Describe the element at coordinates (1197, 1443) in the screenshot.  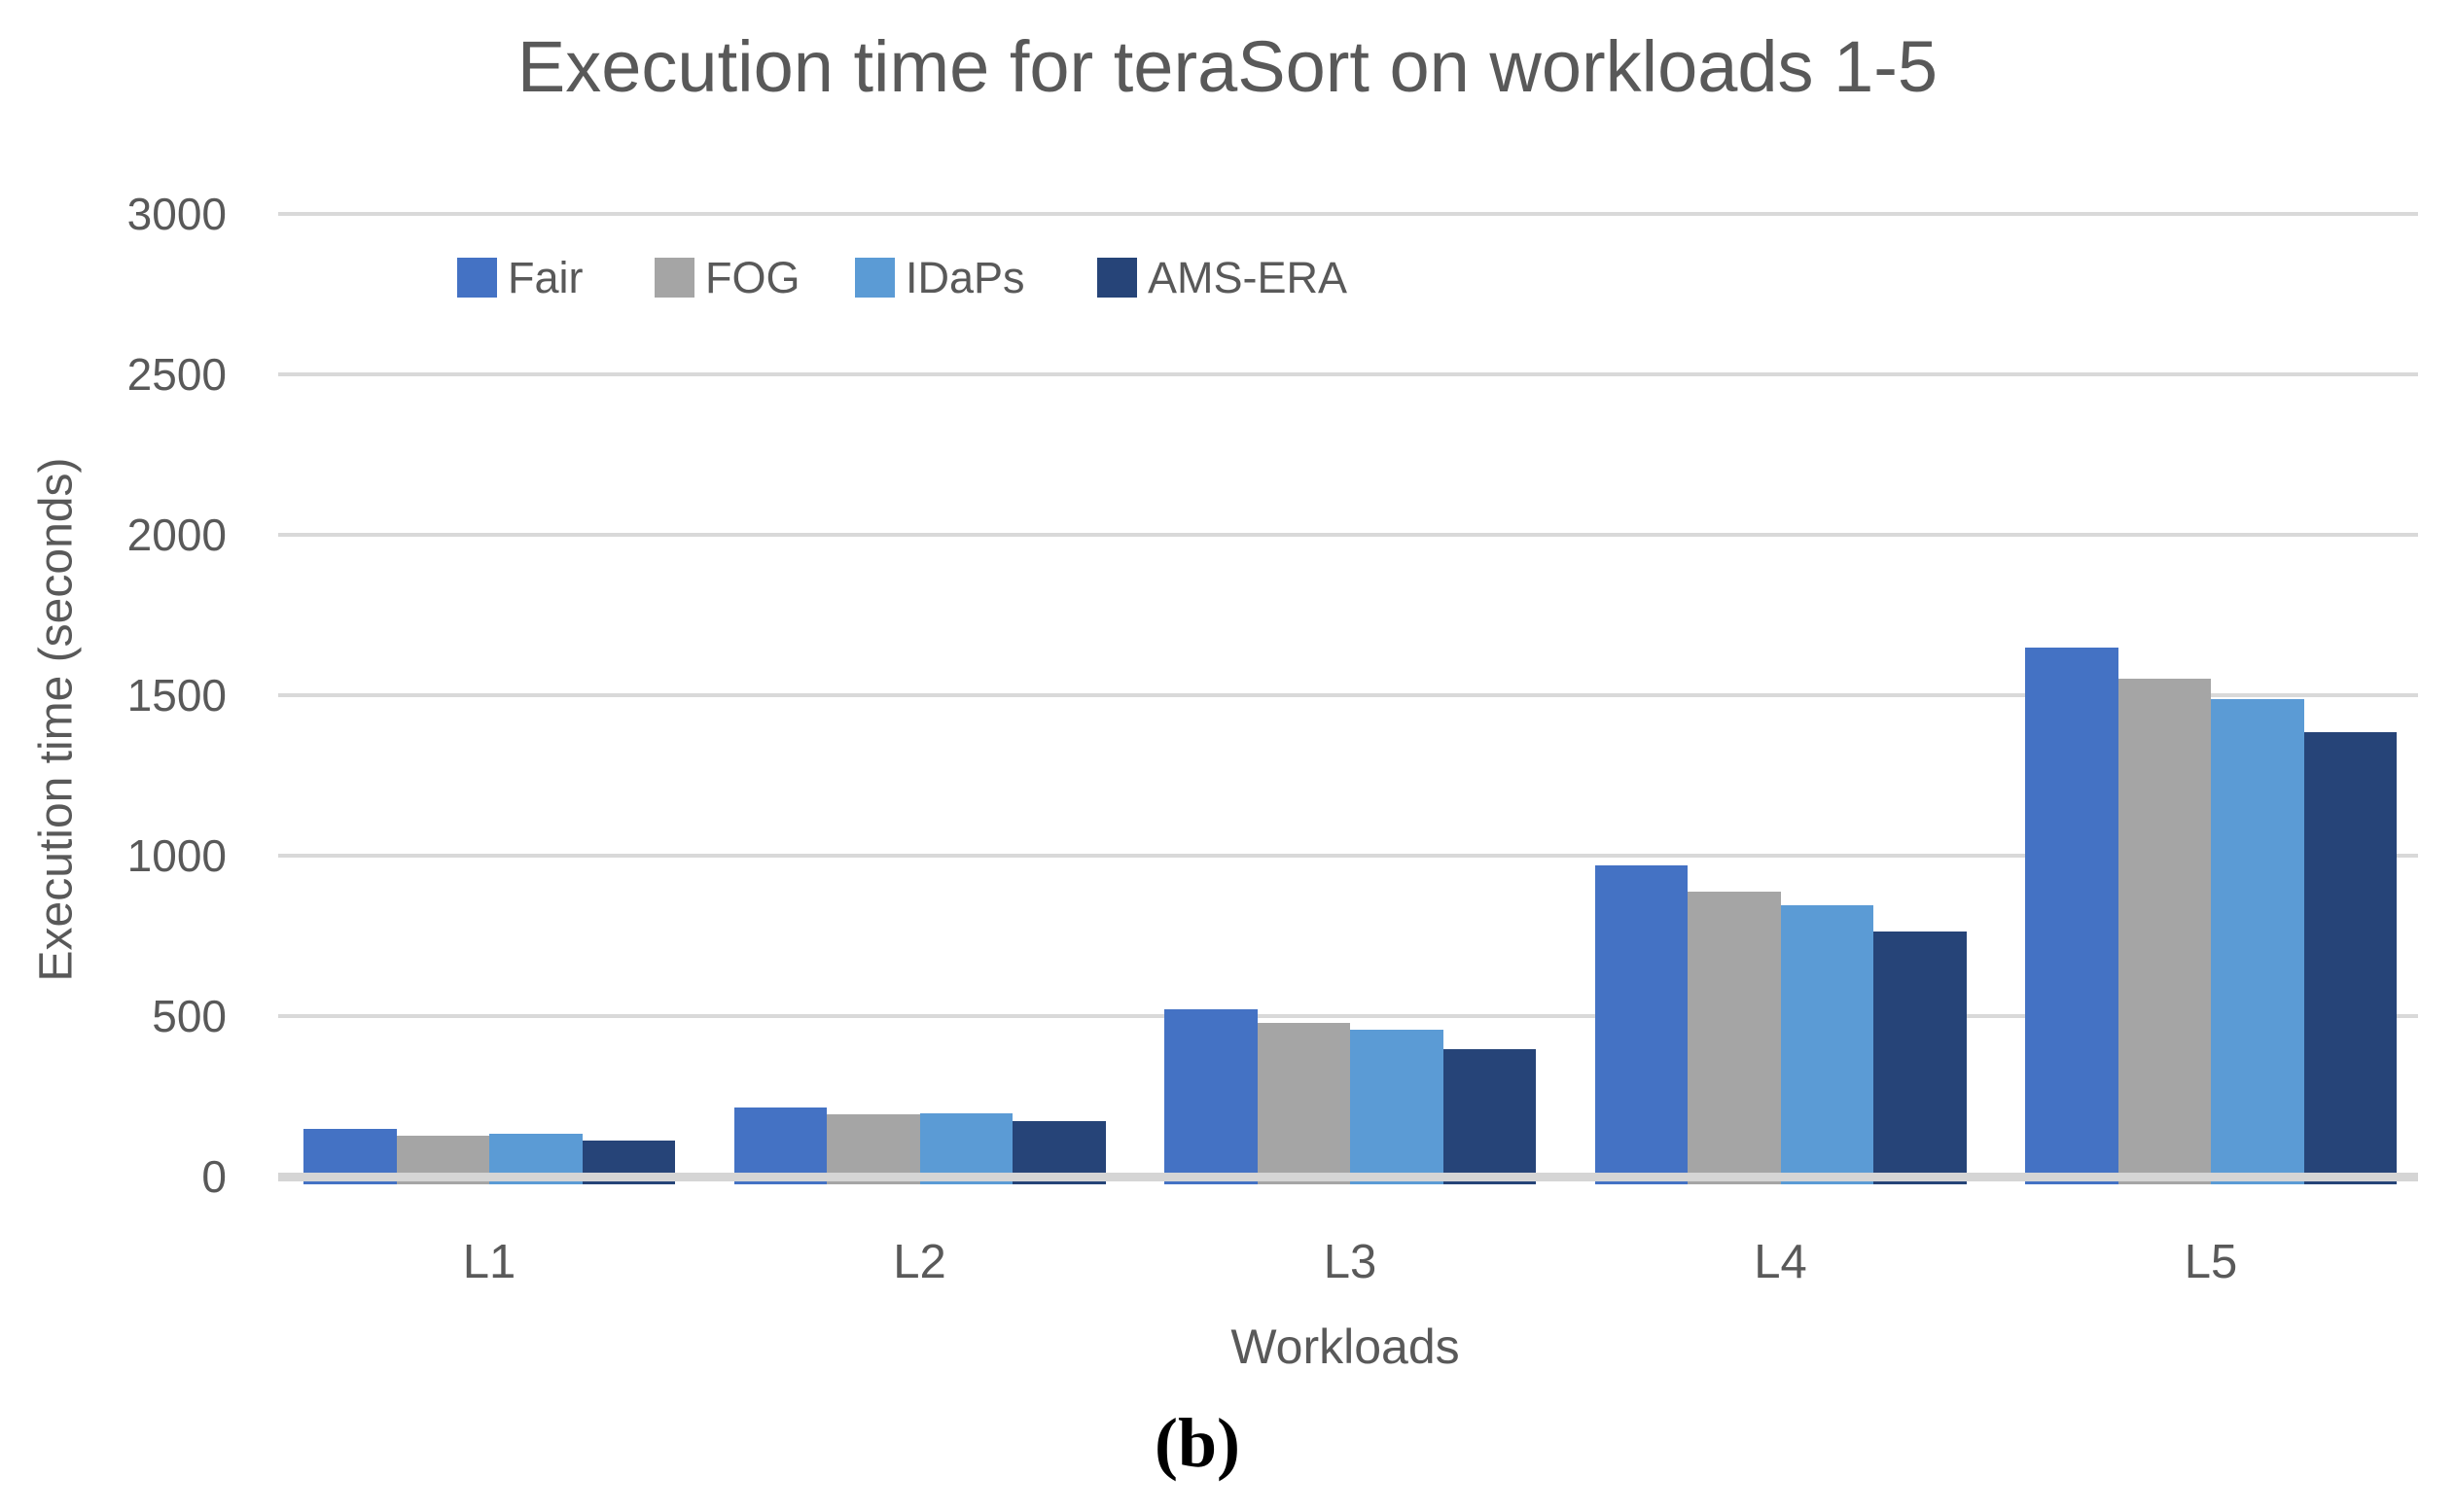
I see `subfigure-caption: (b)` at that location.